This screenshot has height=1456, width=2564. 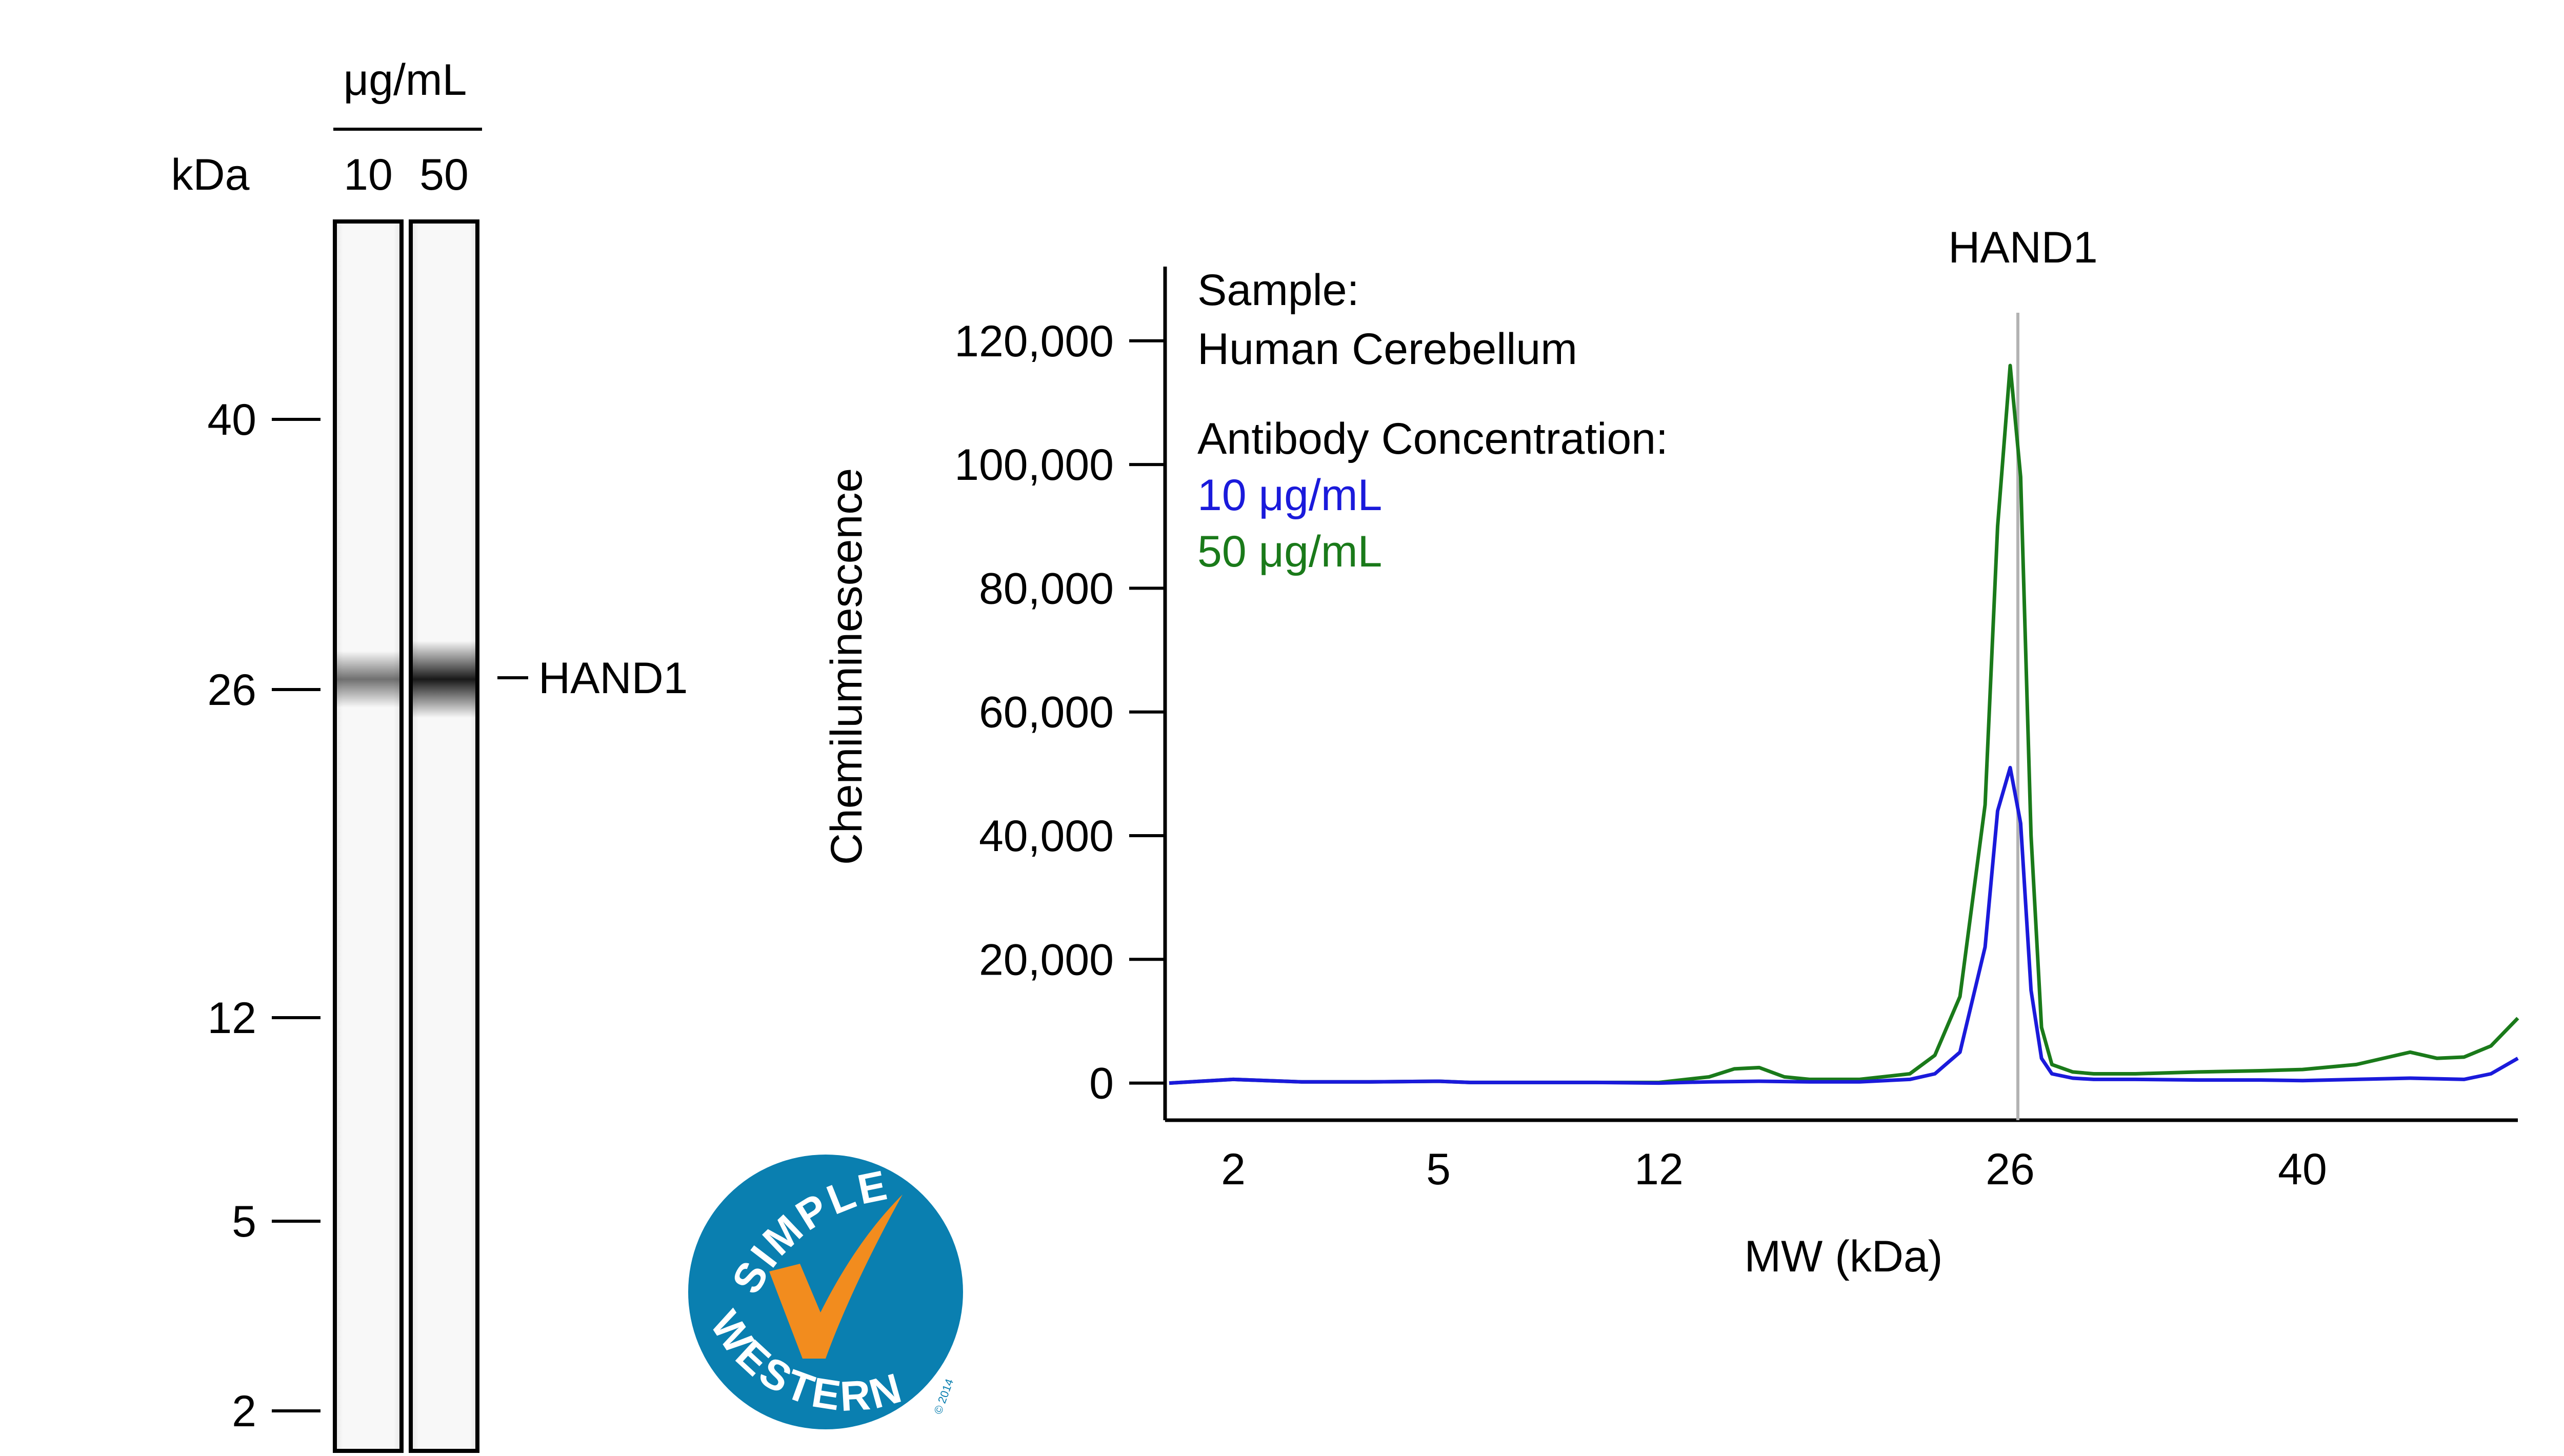 What do you see at coordinates (2023, 247) in the screenshot?
I see `peak-label: HAND1` at bounding box center [2023, 247].